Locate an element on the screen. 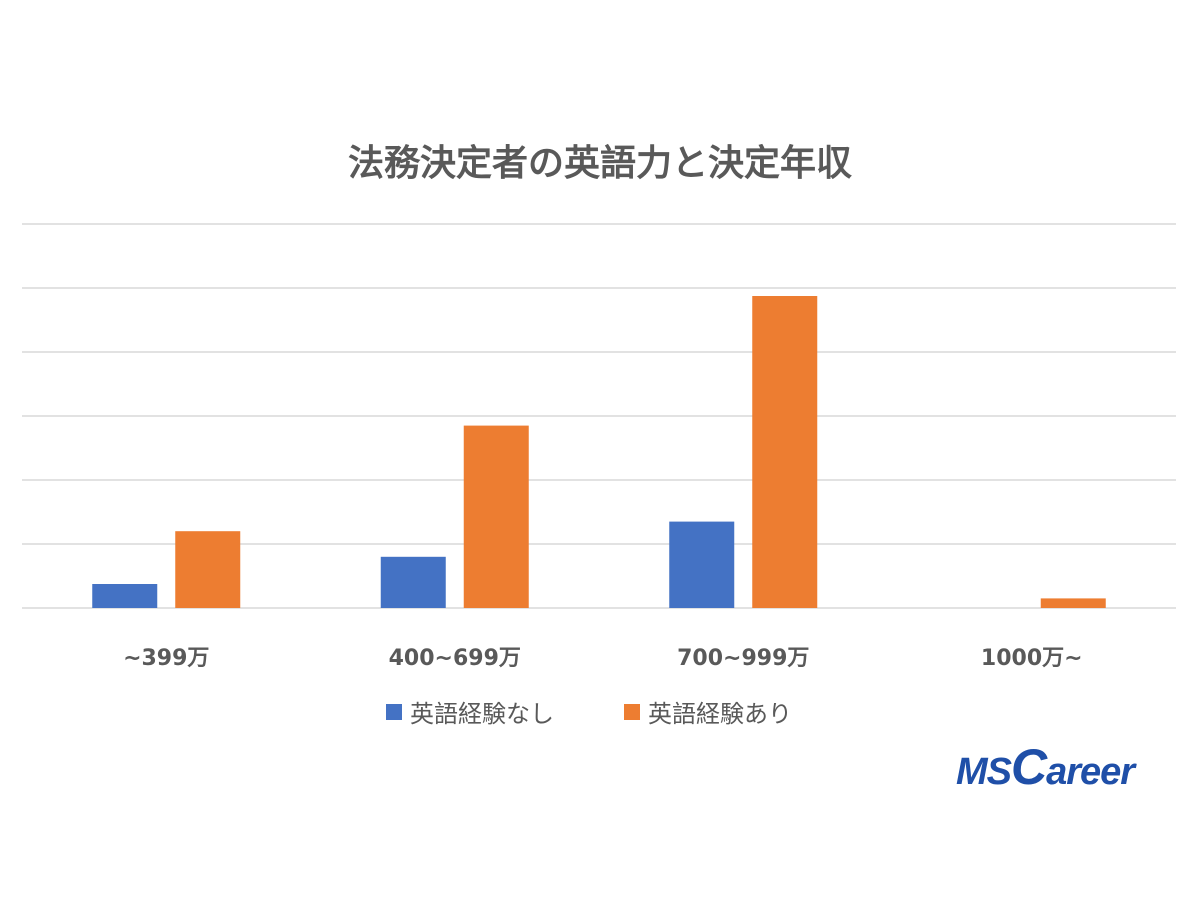 The width and height of the screenshot is (1200, 900). x-tick-label: 700~999万 is located at coordinates (743, 658).